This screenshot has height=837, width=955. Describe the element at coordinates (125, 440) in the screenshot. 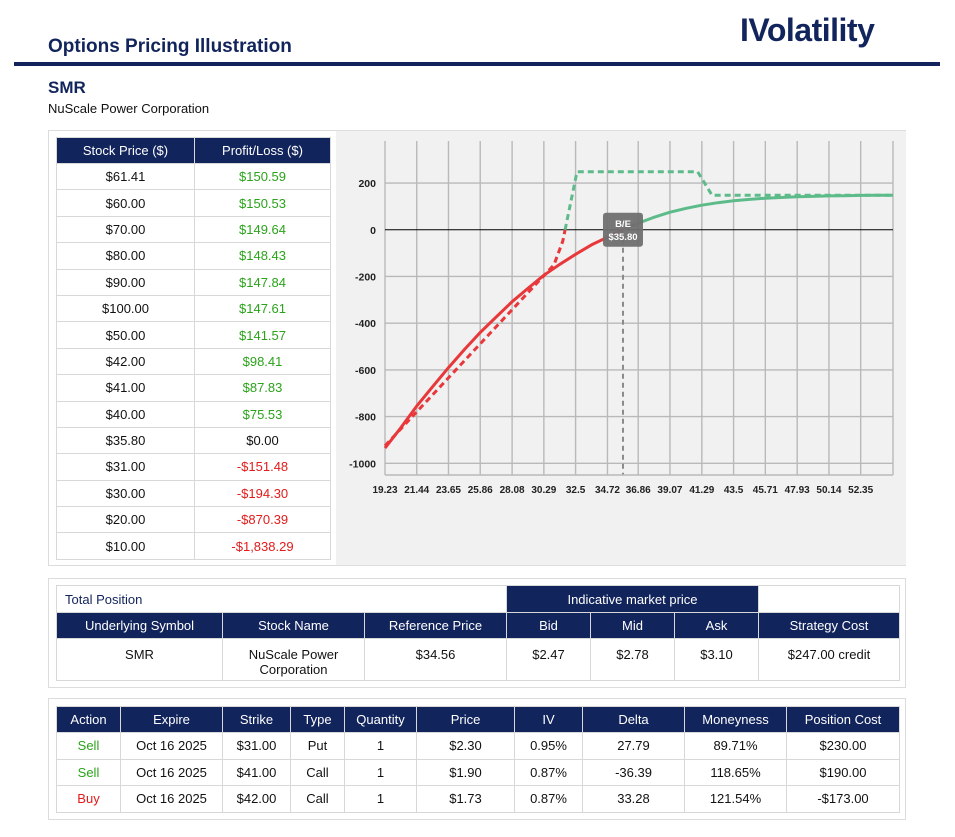

I see `stock-price-cell: $35.80` at that location.